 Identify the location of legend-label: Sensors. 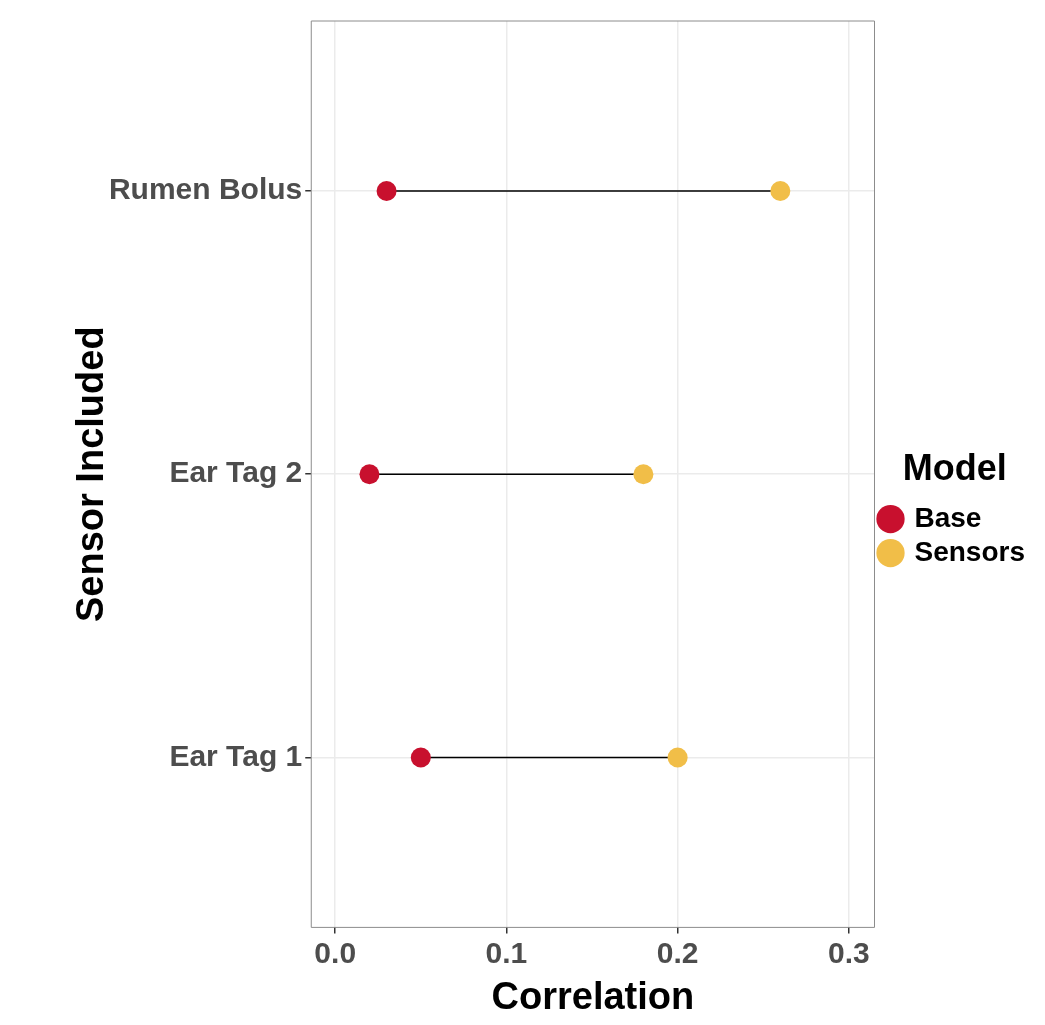
(969, 551).